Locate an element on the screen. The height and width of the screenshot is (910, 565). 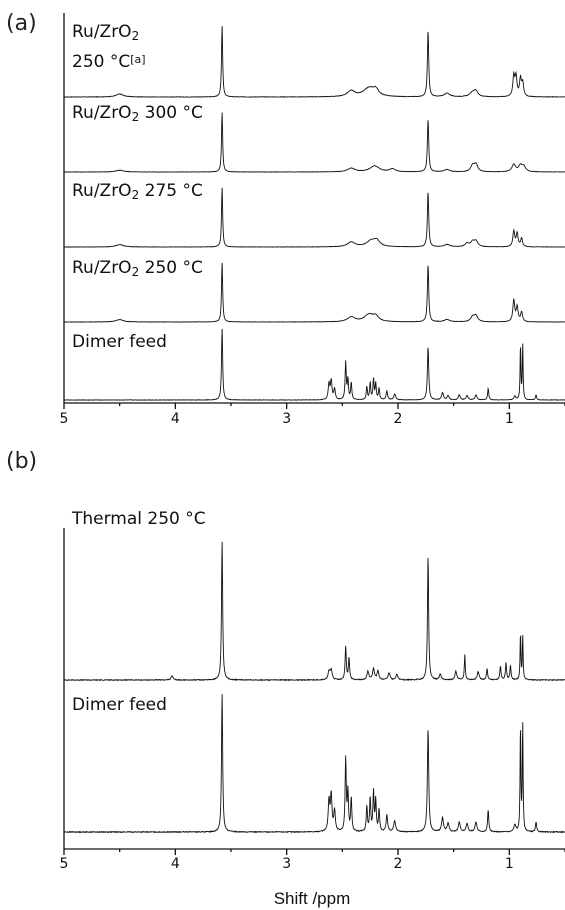
trace-label-superscript: [a] is located at coordinates (137, 59).